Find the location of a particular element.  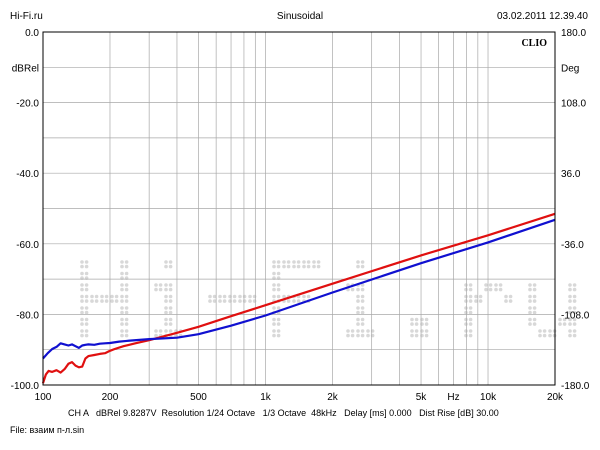

x-tick-label: 500 is located at coordinates (198, 397).